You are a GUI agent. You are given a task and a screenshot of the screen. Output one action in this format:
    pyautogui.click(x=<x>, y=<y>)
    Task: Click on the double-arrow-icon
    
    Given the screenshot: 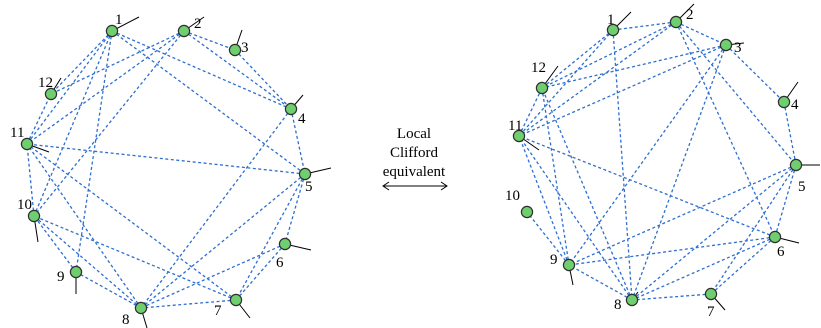 What is the action you would take?
    pyautogui.click(x=415, y=186)
    